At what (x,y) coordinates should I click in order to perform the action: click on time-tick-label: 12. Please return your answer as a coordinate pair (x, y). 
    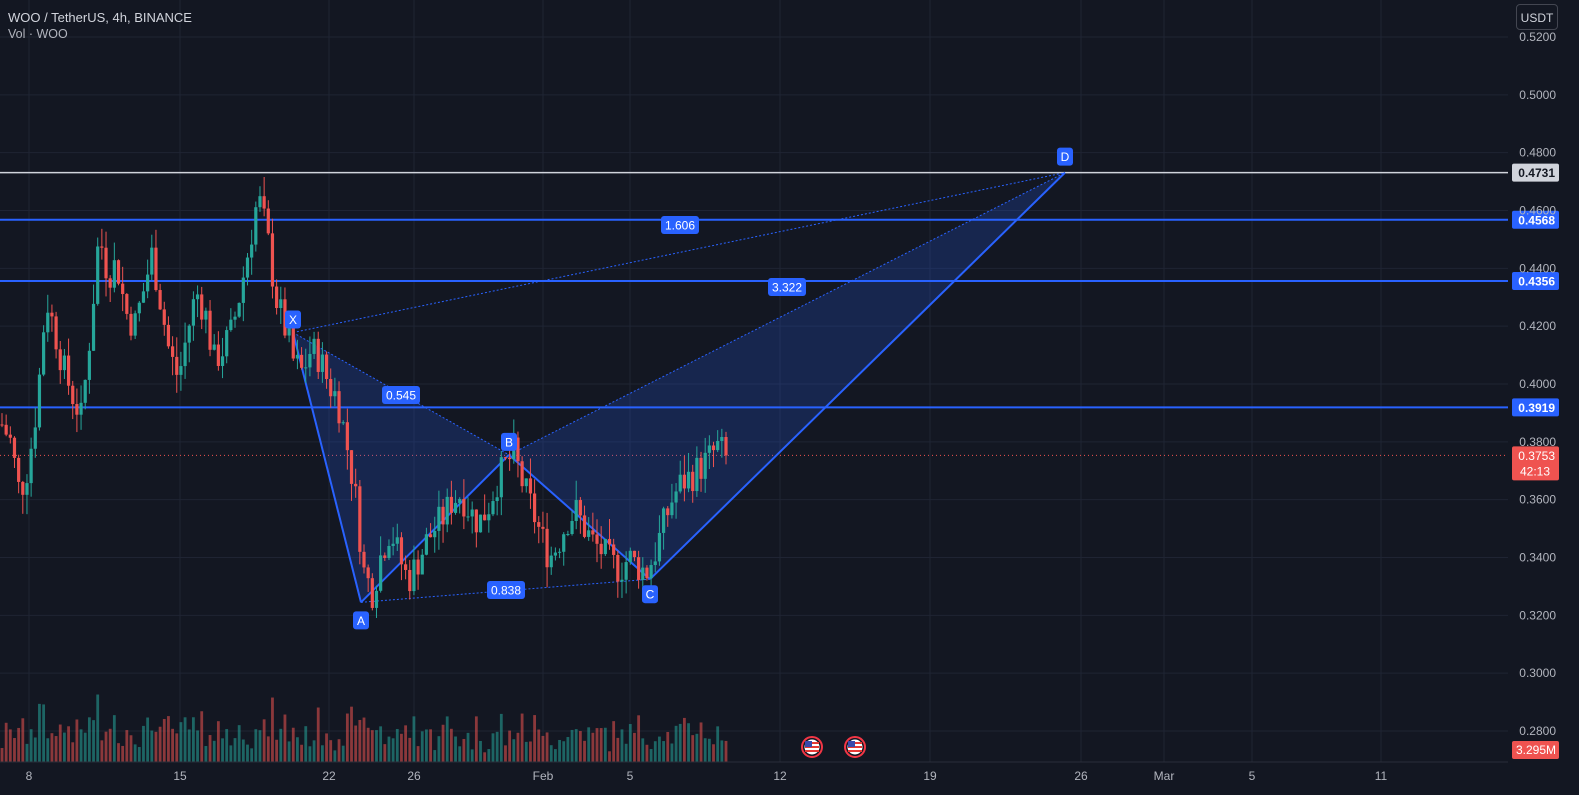
    Looking at the image, I should click on (780, 776).